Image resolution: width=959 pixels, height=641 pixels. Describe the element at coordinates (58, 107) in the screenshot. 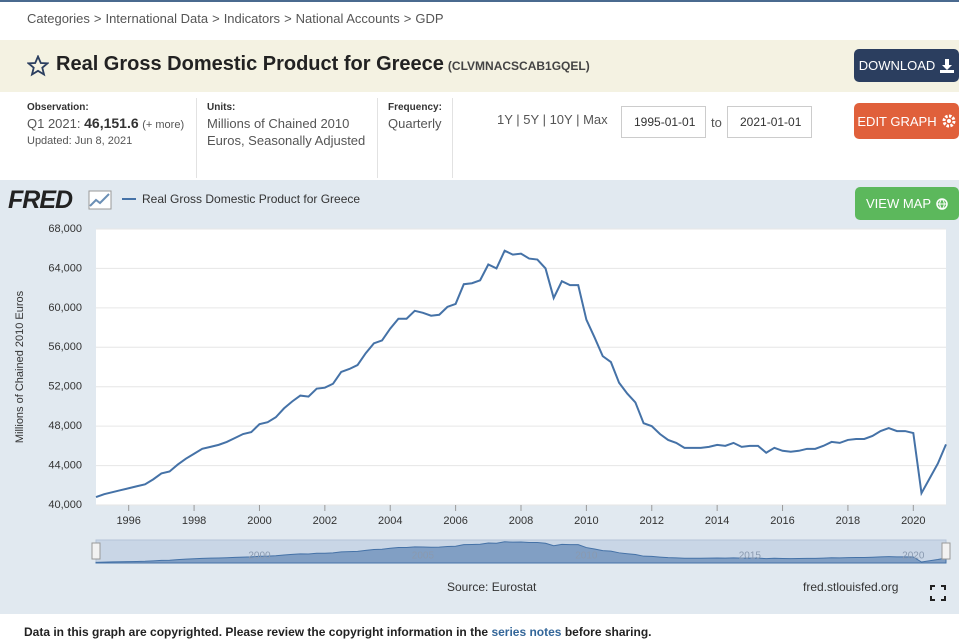

I see `label: Observation:` at that location.